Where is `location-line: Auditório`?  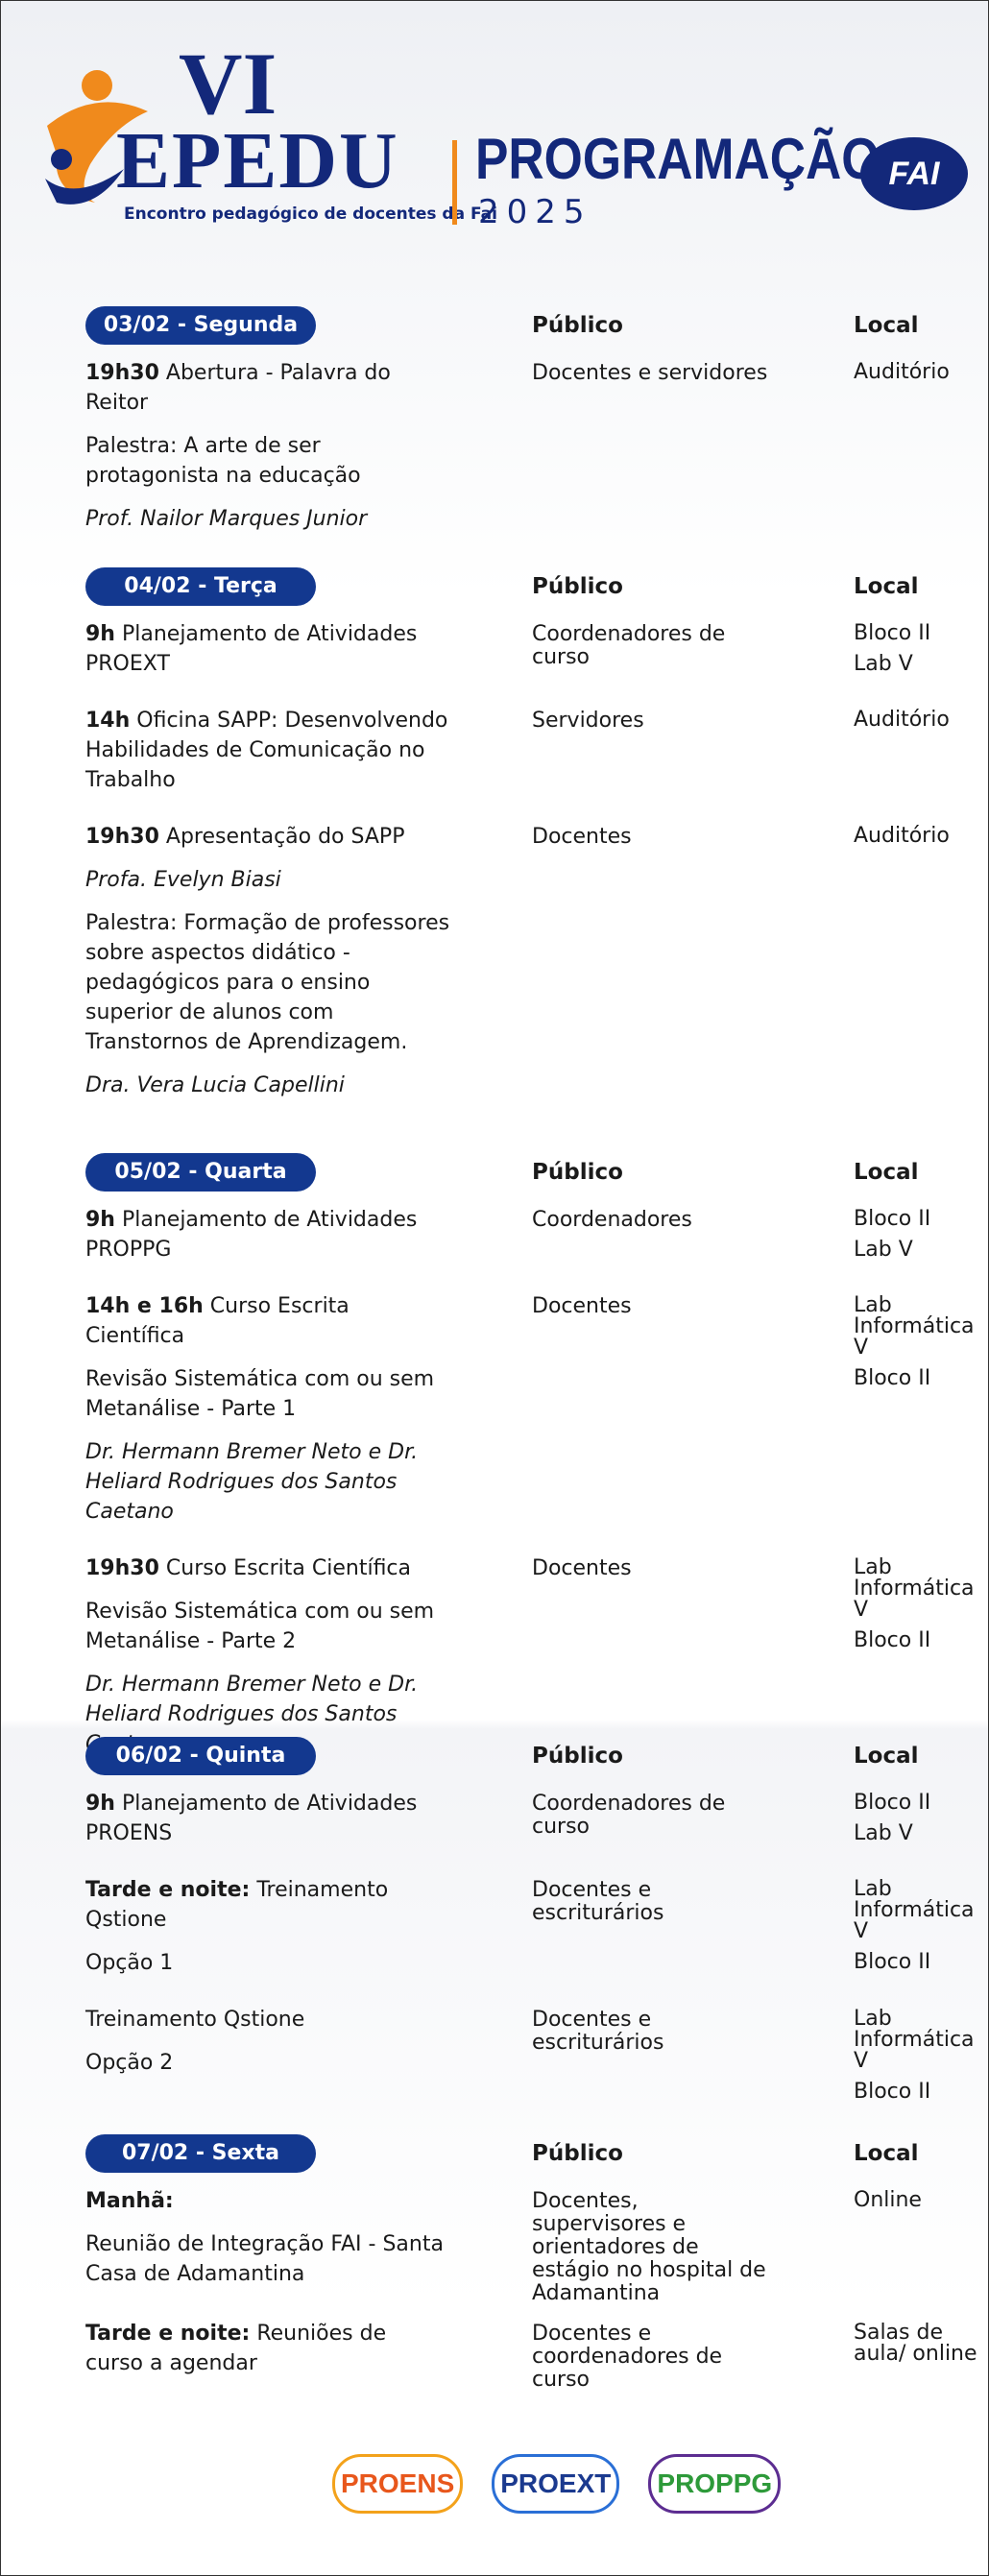
location-line: Auditório is located at coordinates (902, 372).